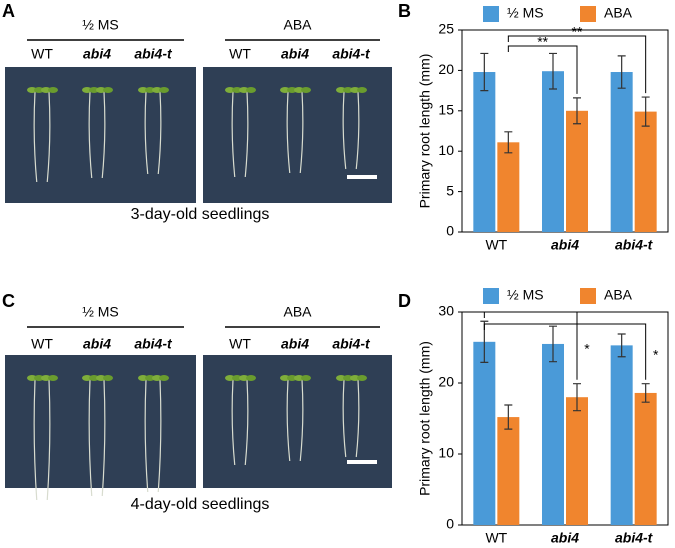 The image size is (675, 548). Describe the element at coordinates (565, 131) in the screenshot. I see `plot-frame` at that location.